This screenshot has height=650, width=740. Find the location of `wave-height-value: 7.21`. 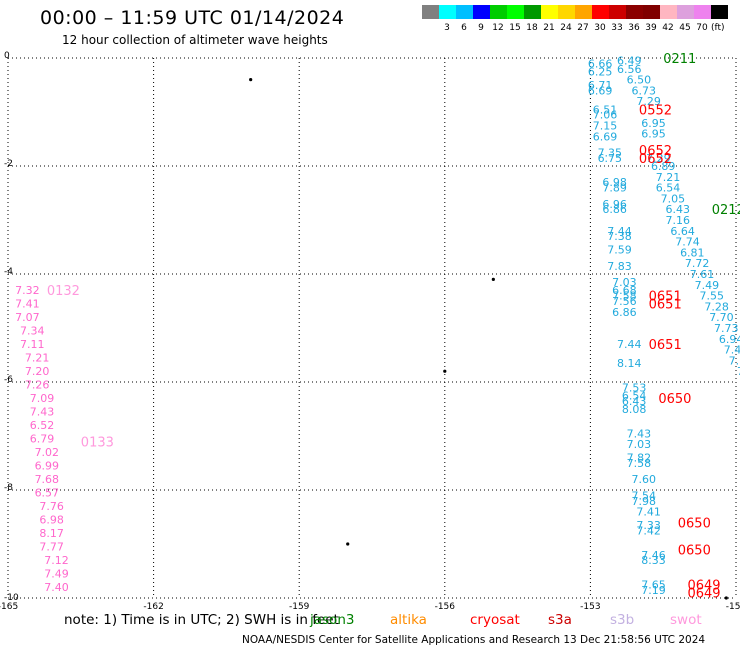

wave-height-value: 7.21 is located at coordinates (37, 358).